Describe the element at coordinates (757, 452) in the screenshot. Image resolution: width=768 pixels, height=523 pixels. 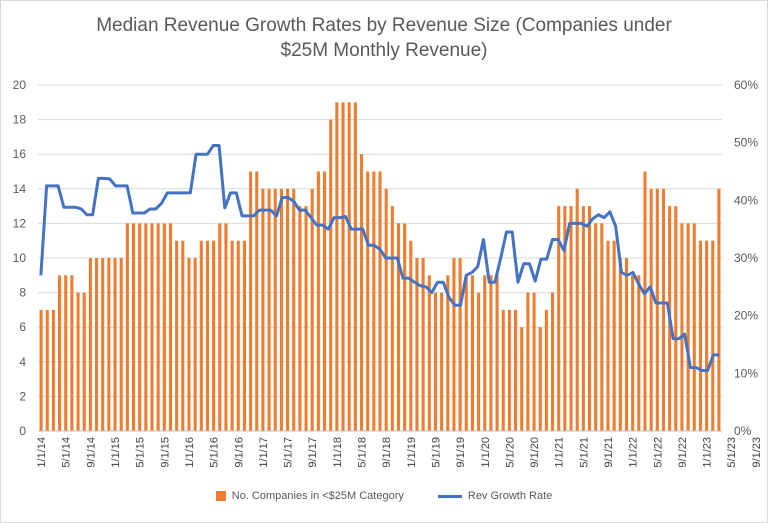
I see `x-tick-label: 9/1/23` at that location.